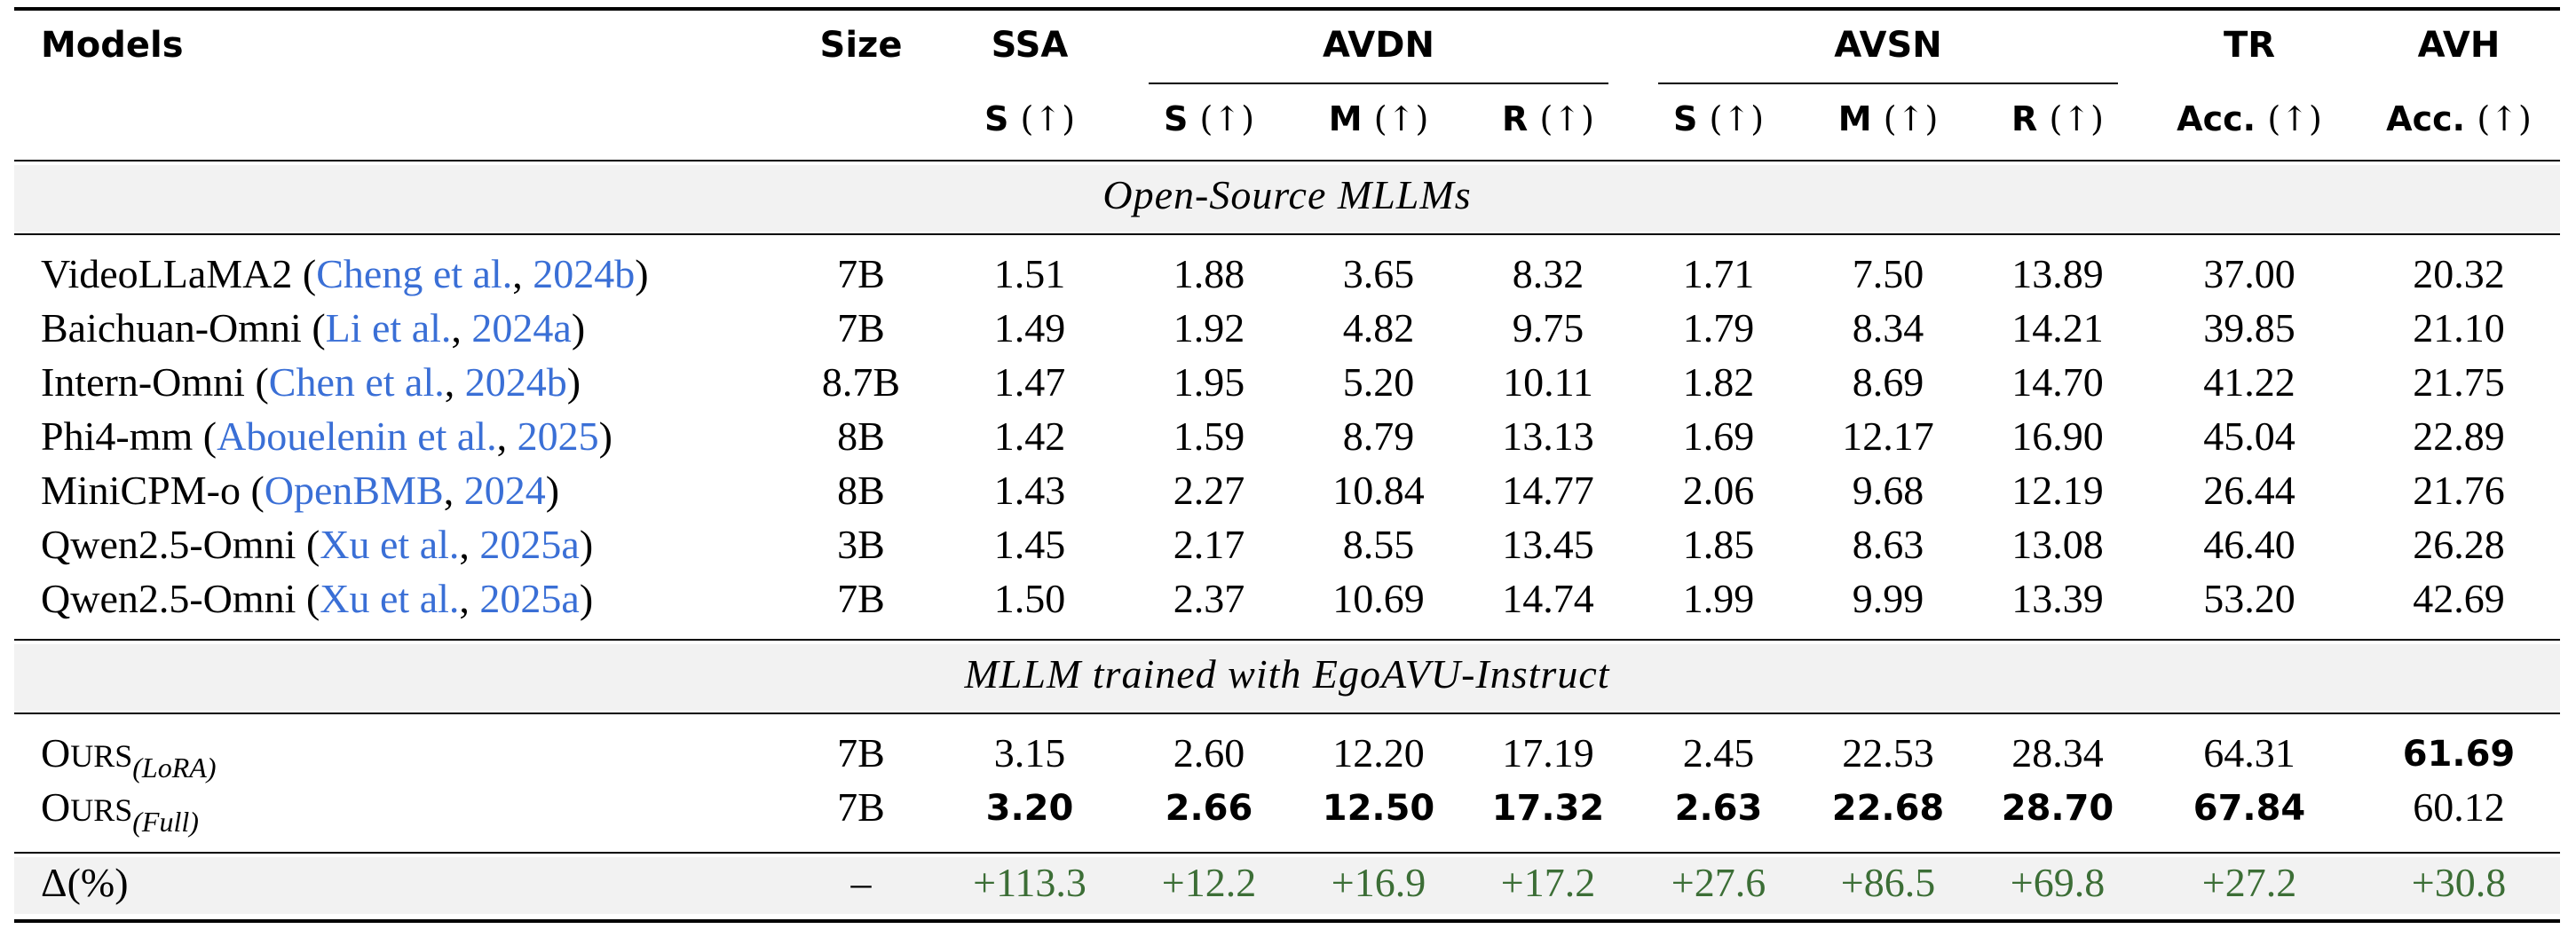 This screenshot has height=937, width=2576. I want to click on header-avdn: AVDN, so click(1378, 45).